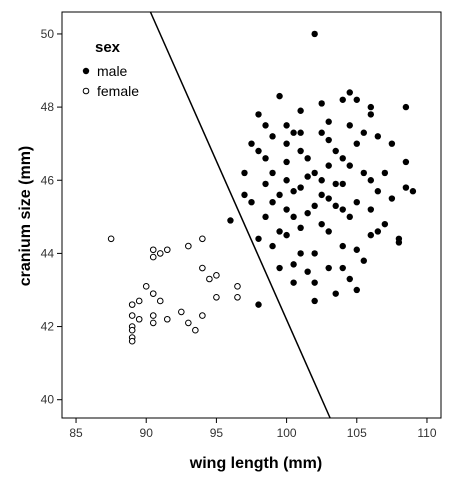 The width and height of the screenshot is (474, 483). I want to click on y-axis-label: cranium size (mm), so click(25, 216).